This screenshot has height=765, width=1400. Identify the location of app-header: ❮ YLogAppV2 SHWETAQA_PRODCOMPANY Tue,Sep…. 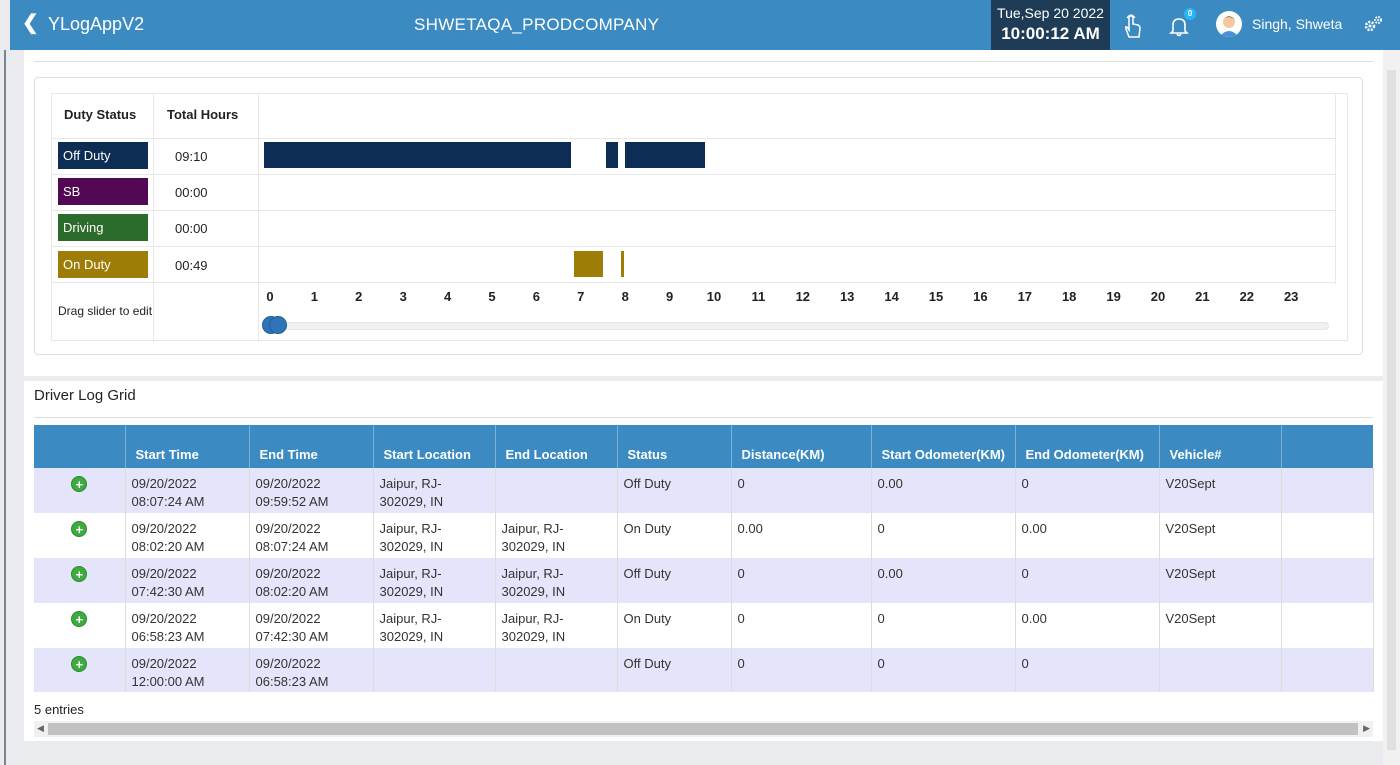
(705, 25).